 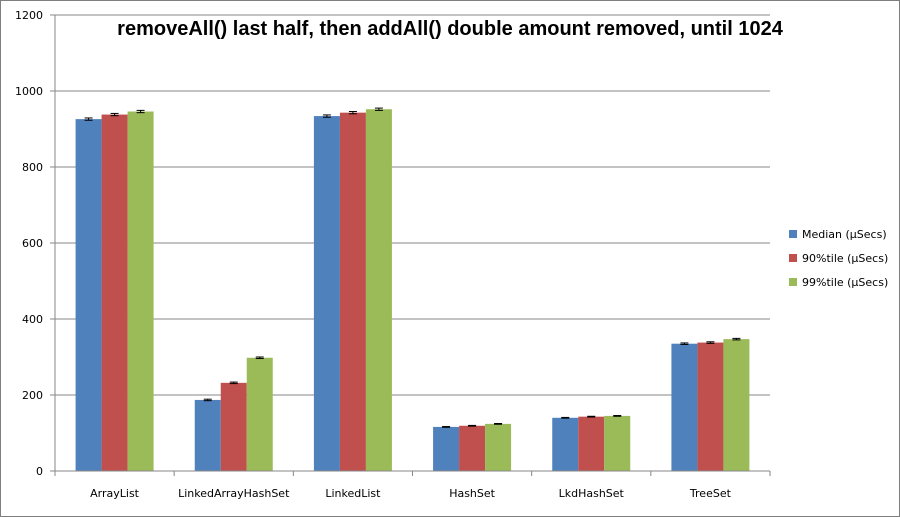 What do you see at coordinates (29, 91) in the screenshot?
I see `y-tick-label: 1000` at bounding box center [29, 91].